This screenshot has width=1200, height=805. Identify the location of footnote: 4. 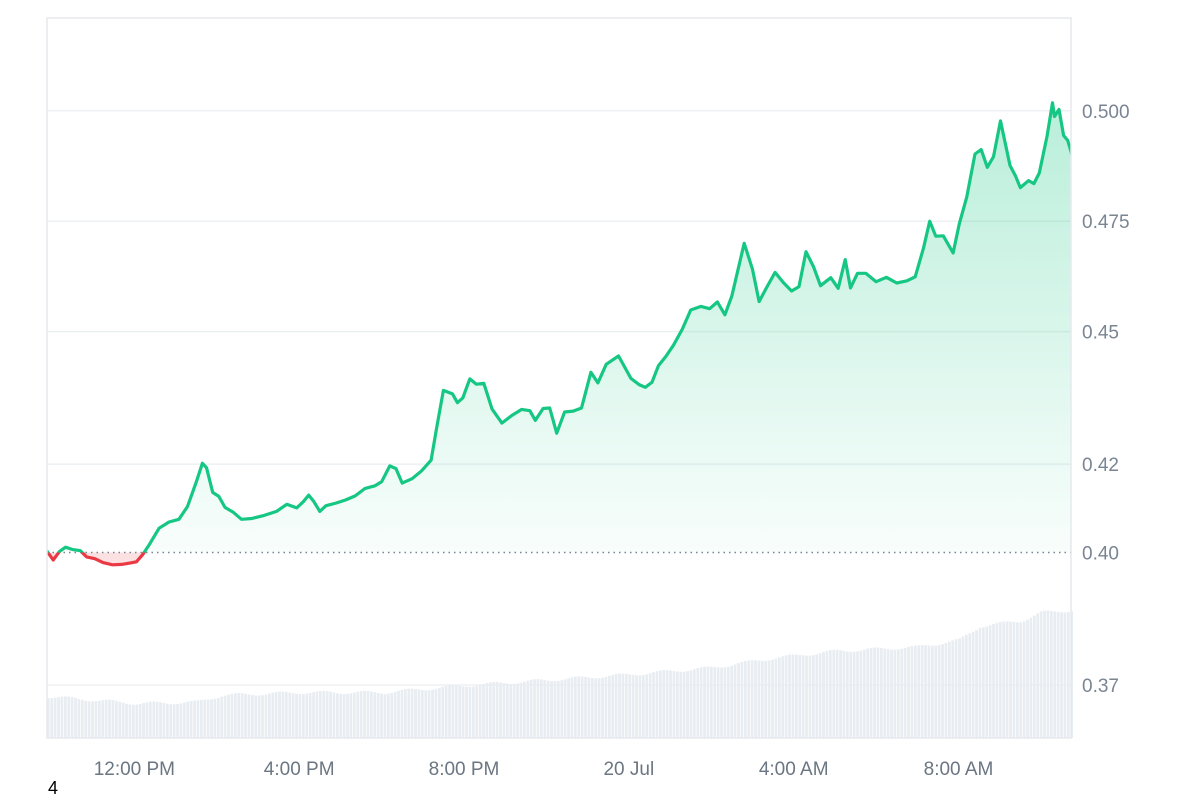
(53, 788).